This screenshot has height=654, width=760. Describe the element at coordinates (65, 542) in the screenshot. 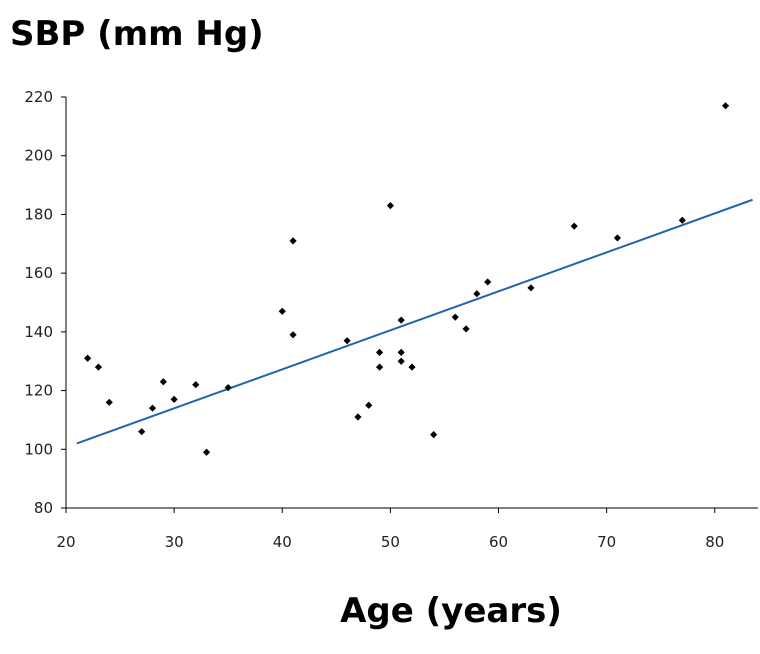

I see `x-tick-label: 20` at that location.